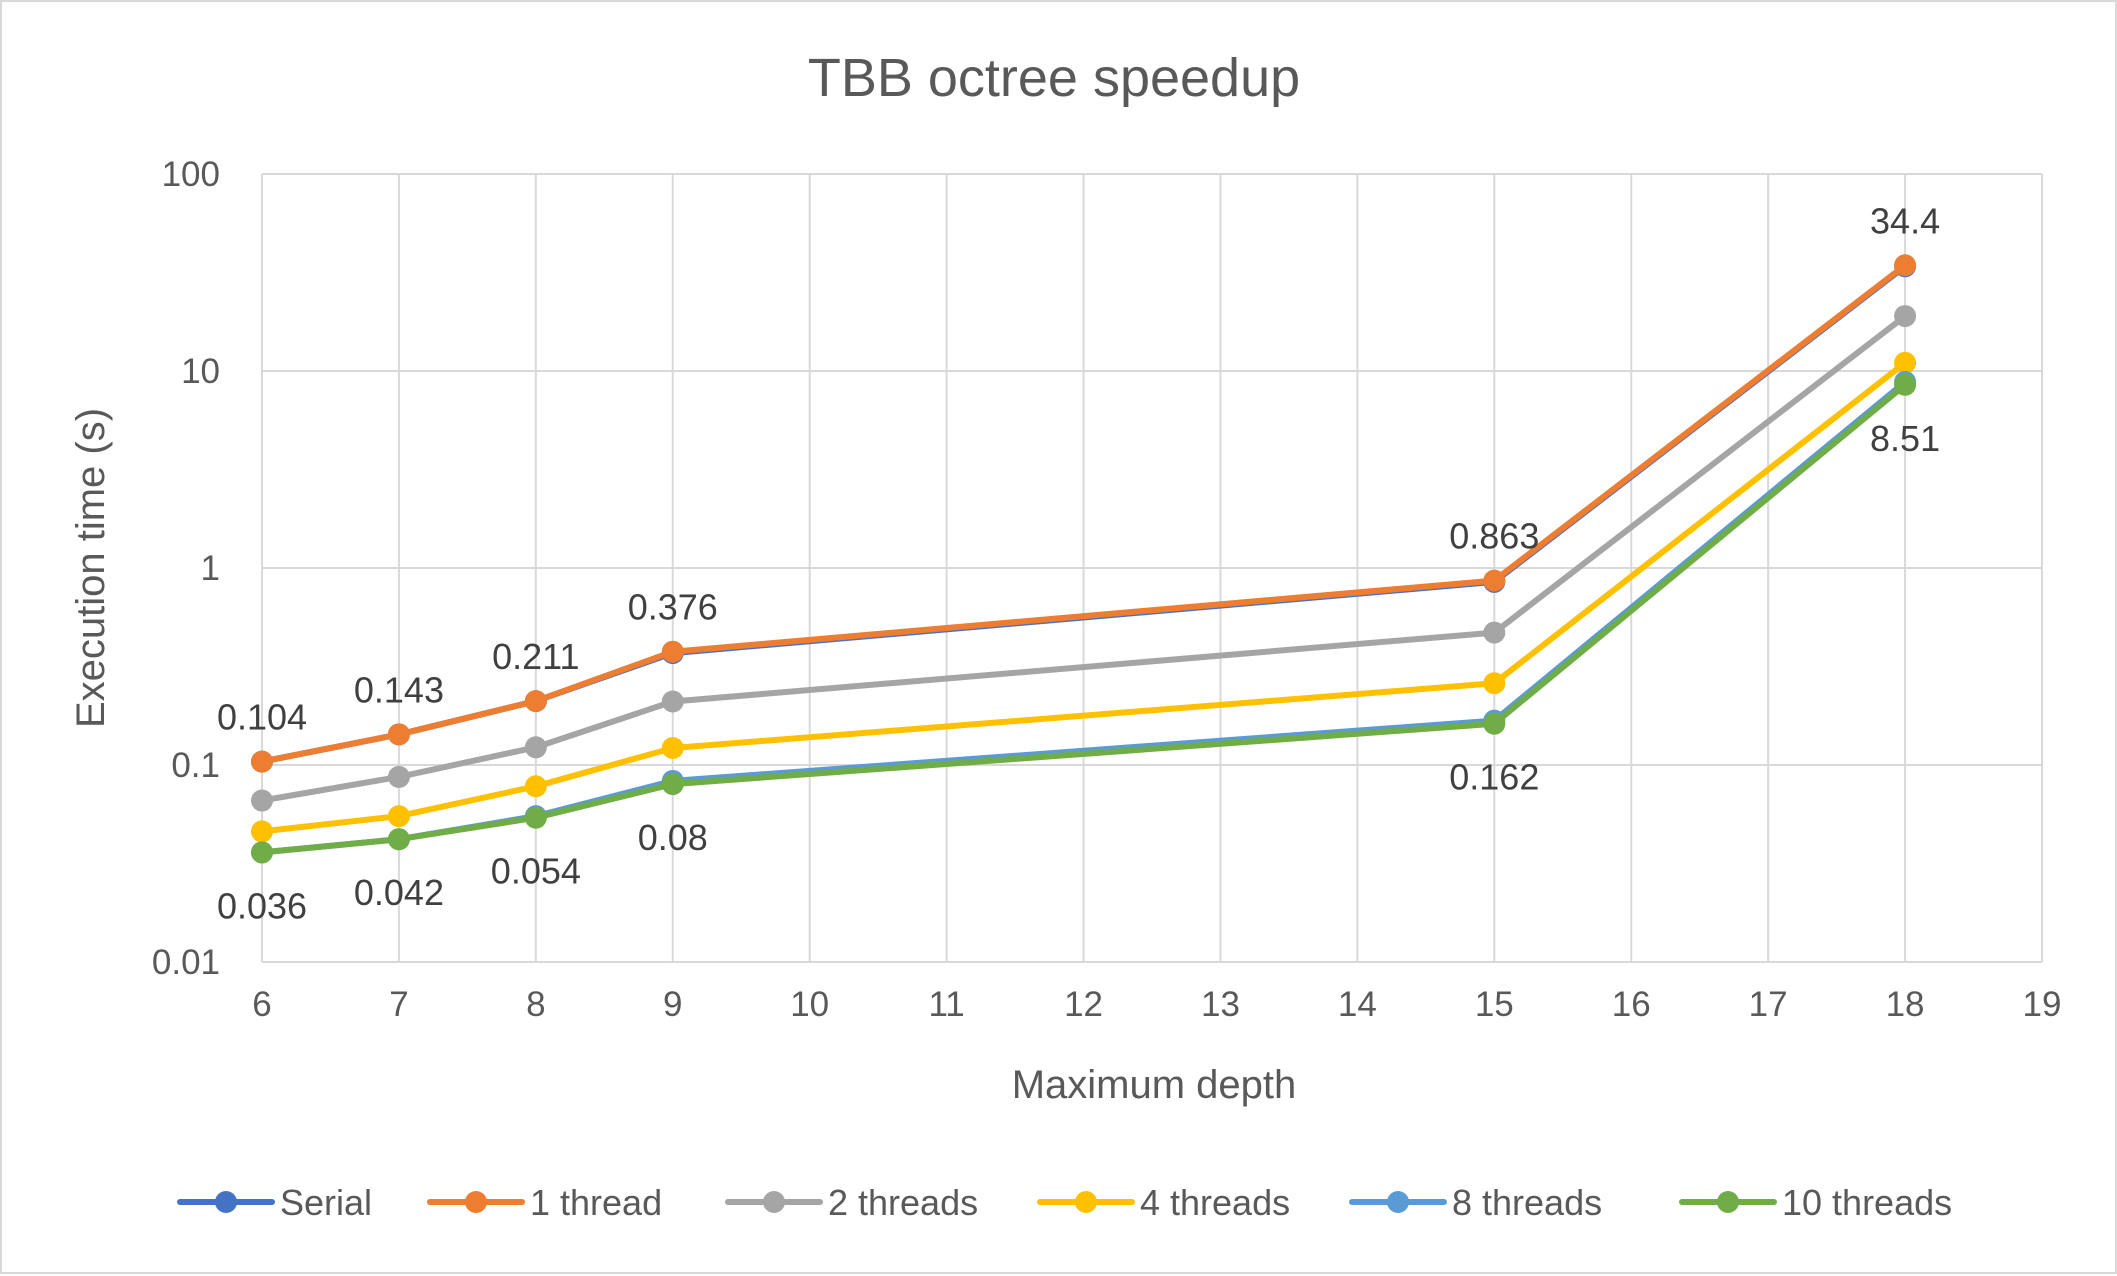 The image size is (2117, 1276). What do you see at coordinates (2042, 1004) in the screenshot?
I see `x-tick-label: 19` at bounding box center [2042, 1004].